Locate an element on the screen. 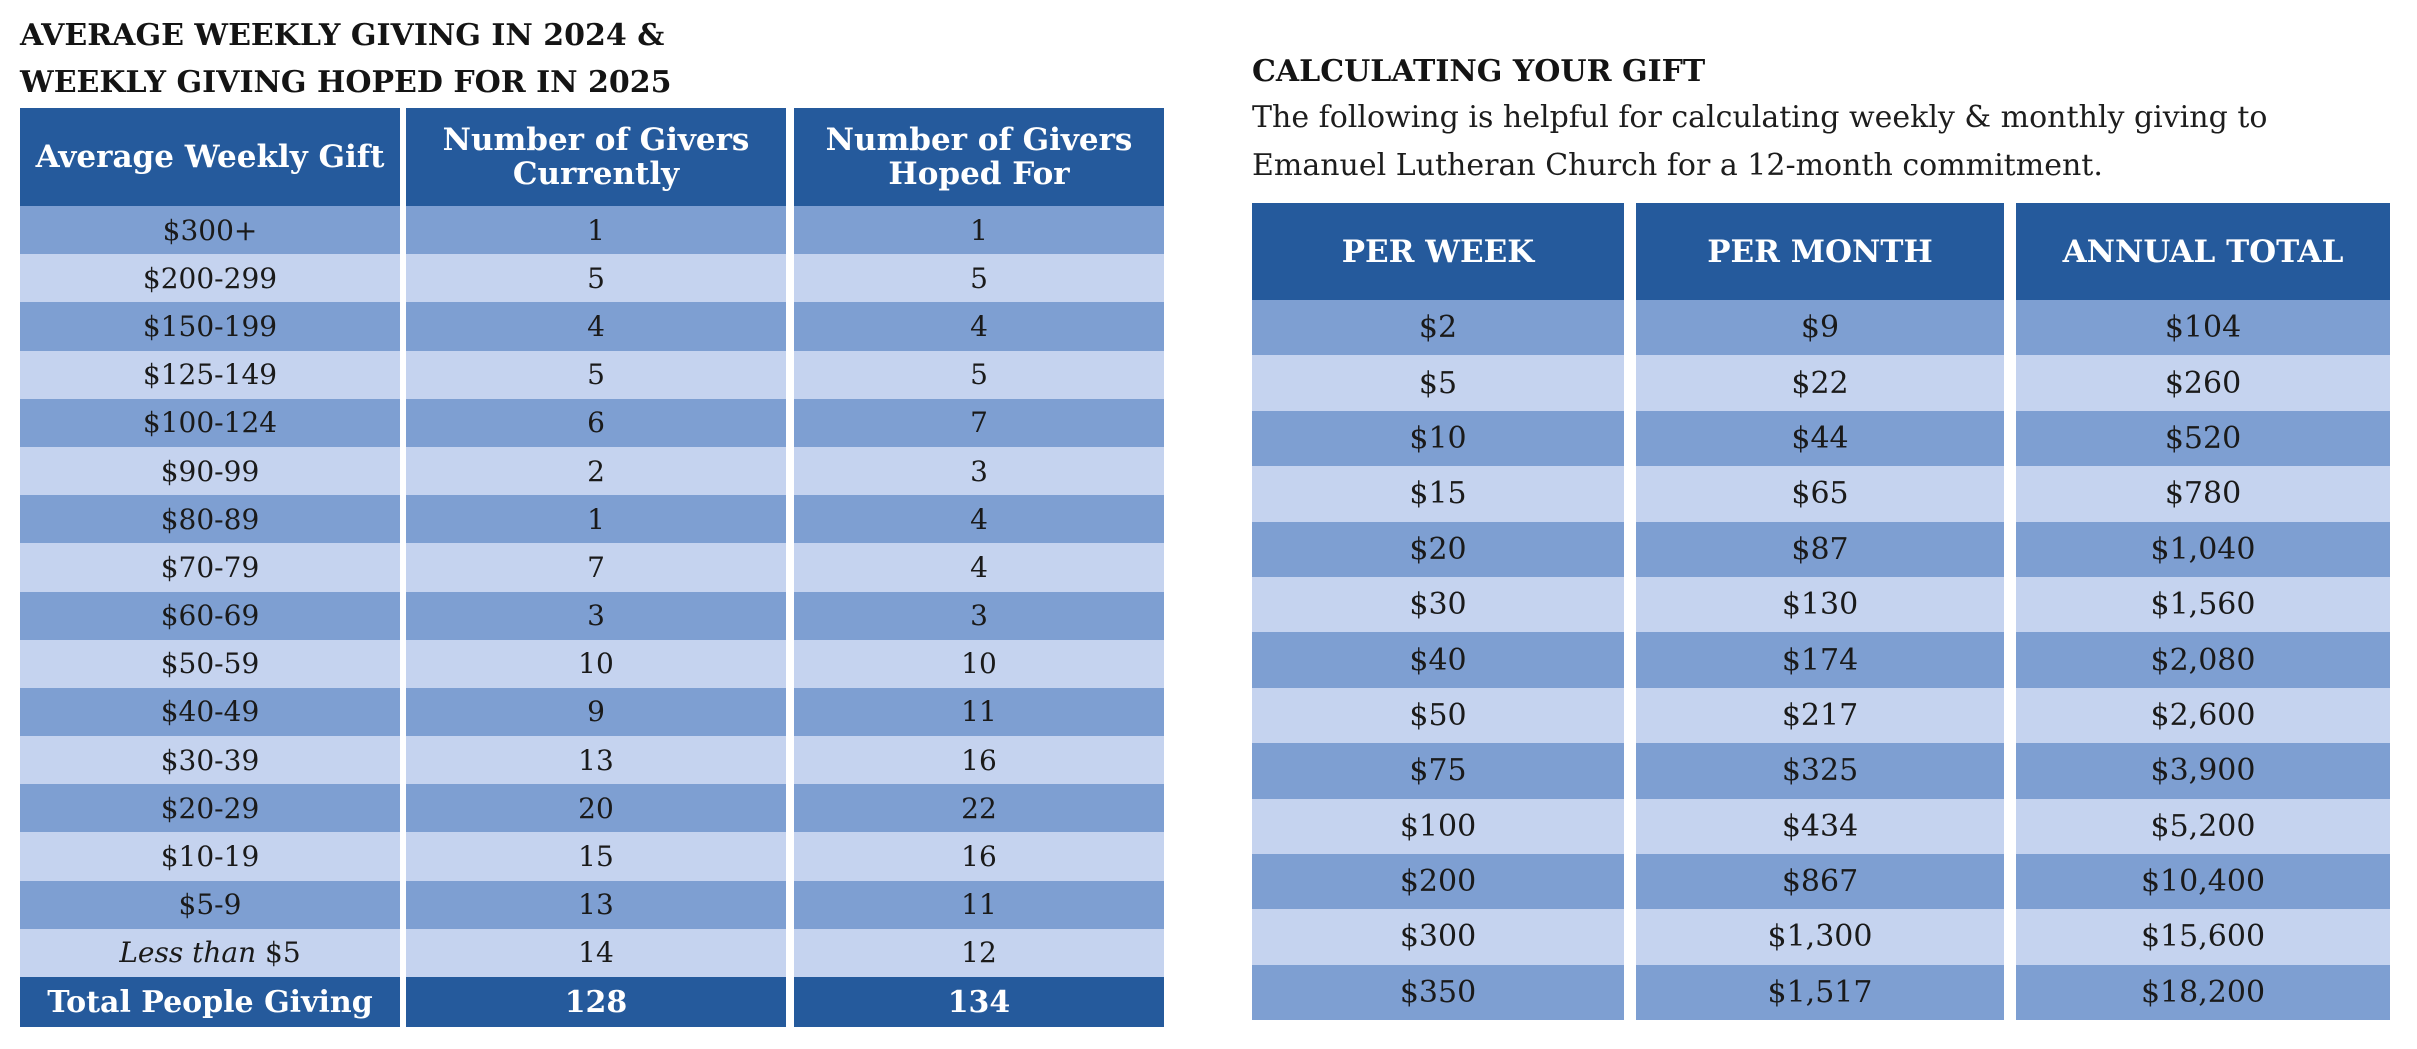  cell-week: $10 is located at coordinates (1438, 438).